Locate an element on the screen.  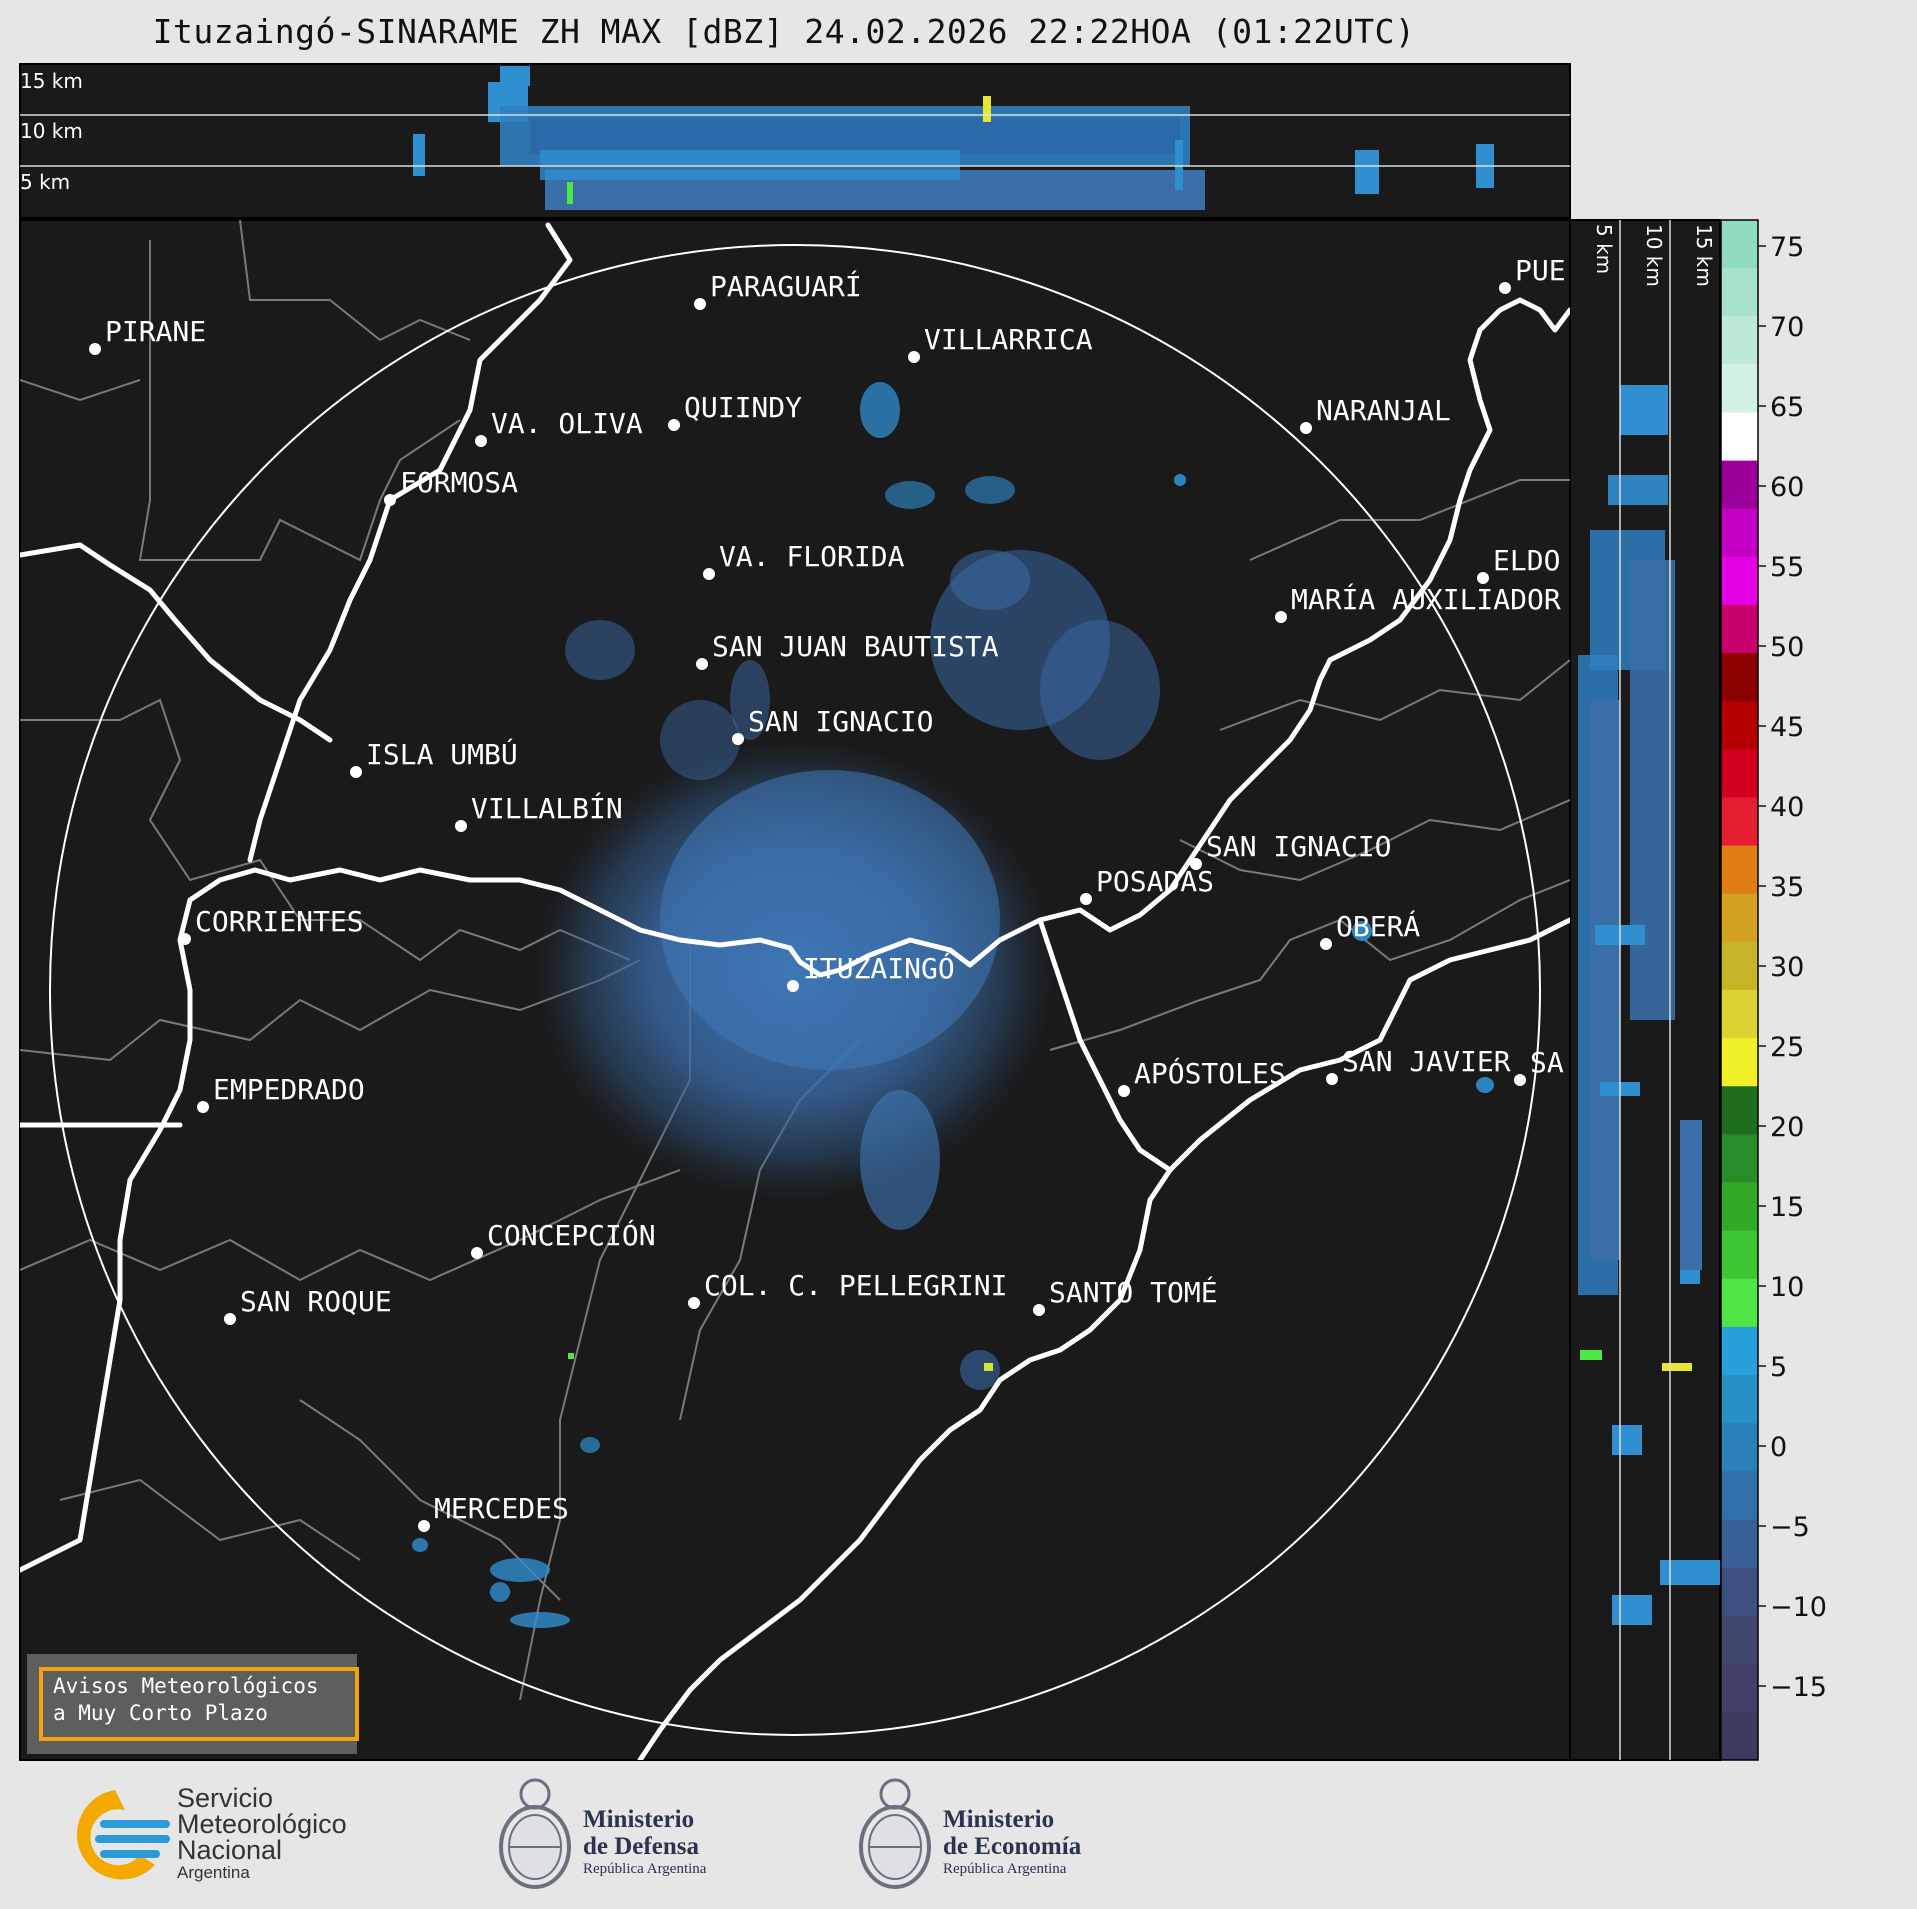
city-marker: SAN ROQUE is located at coordinates (308, 1305).